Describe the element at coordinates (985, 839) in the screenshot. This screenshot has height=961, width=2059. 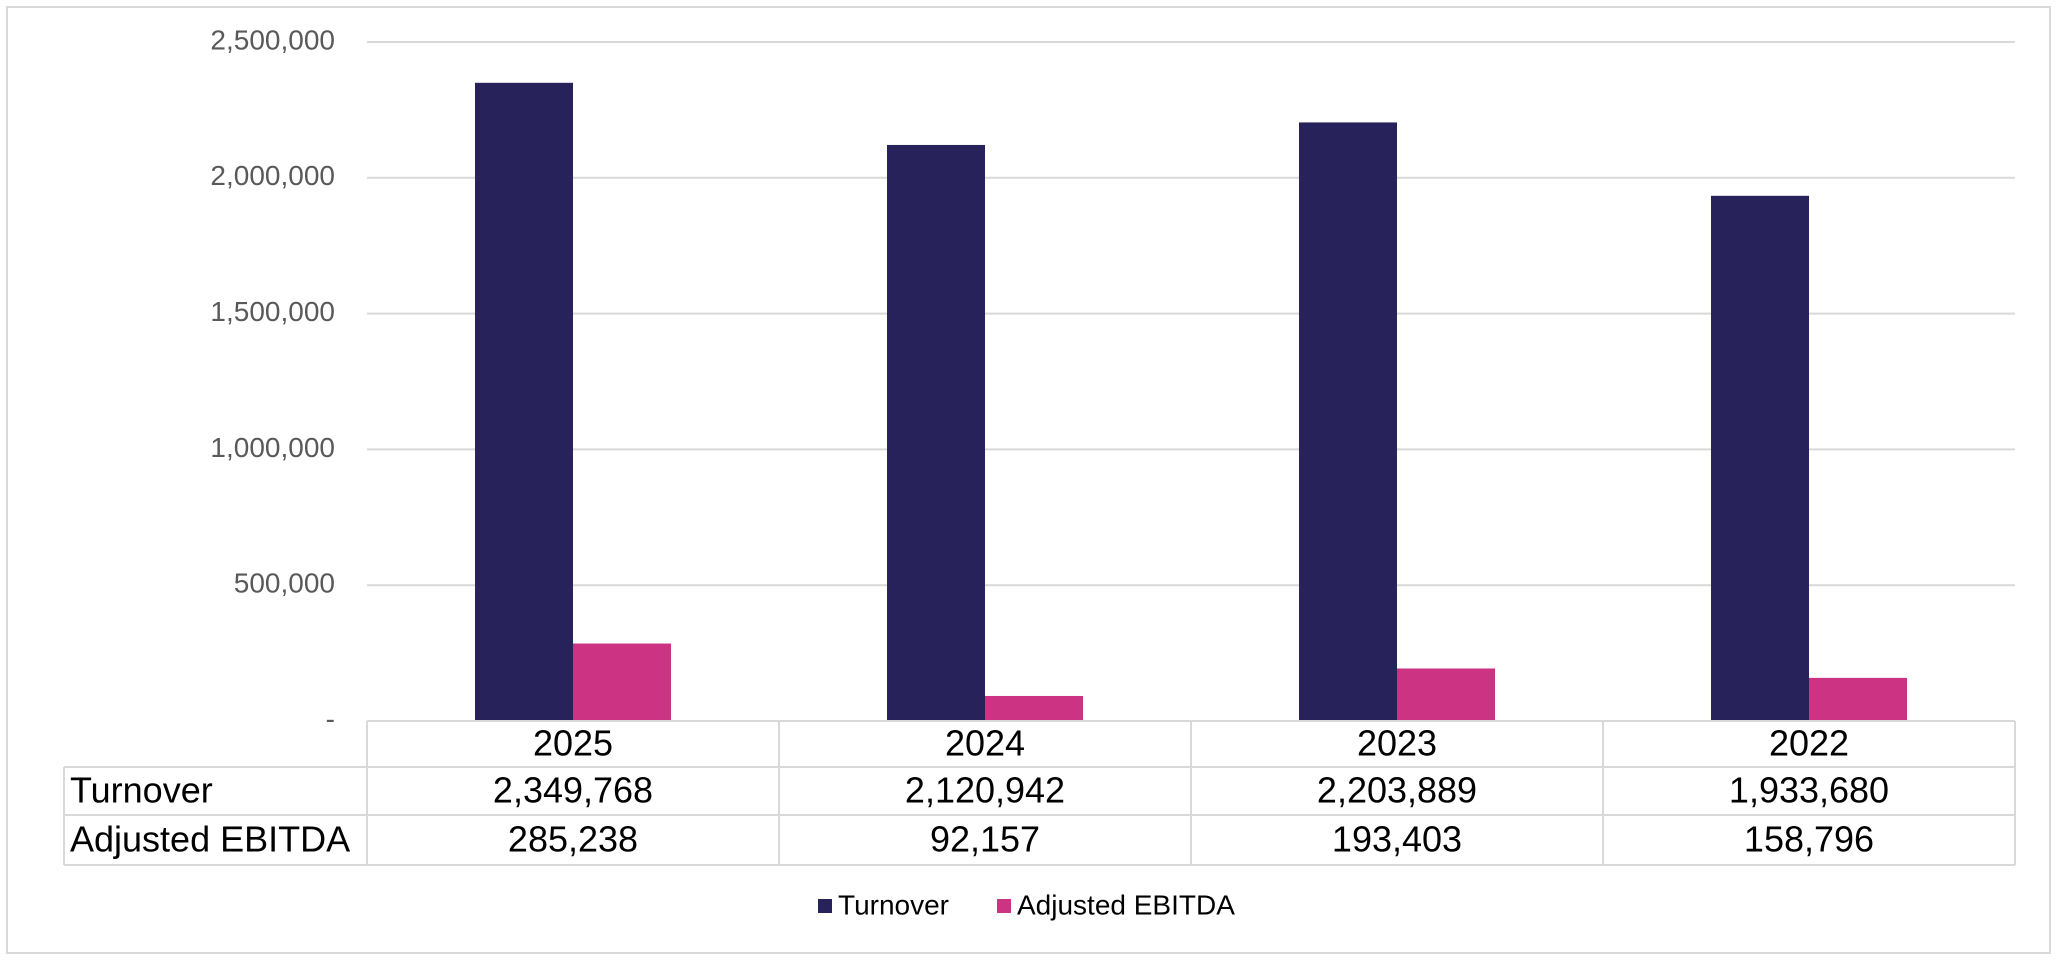
I see `data-label: 92,157` at that location.